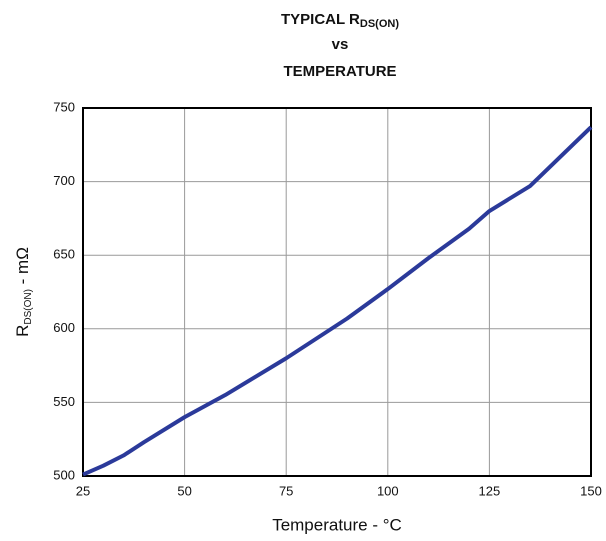 This screenshot has width=606, height=541. I want to click on x-tick-label: 75, so click(286, 490).